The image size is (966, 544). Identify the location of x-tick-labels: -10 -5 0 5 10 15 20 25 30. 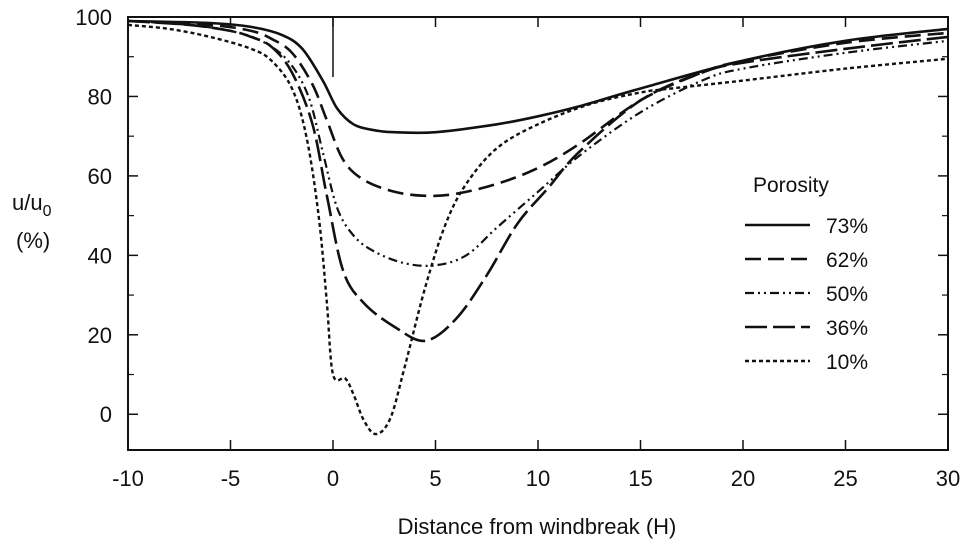
(536, 478).